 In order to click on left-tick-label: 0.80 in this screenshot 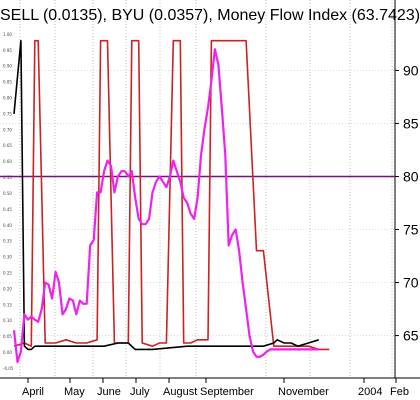, I will do `click(7, 98)`.